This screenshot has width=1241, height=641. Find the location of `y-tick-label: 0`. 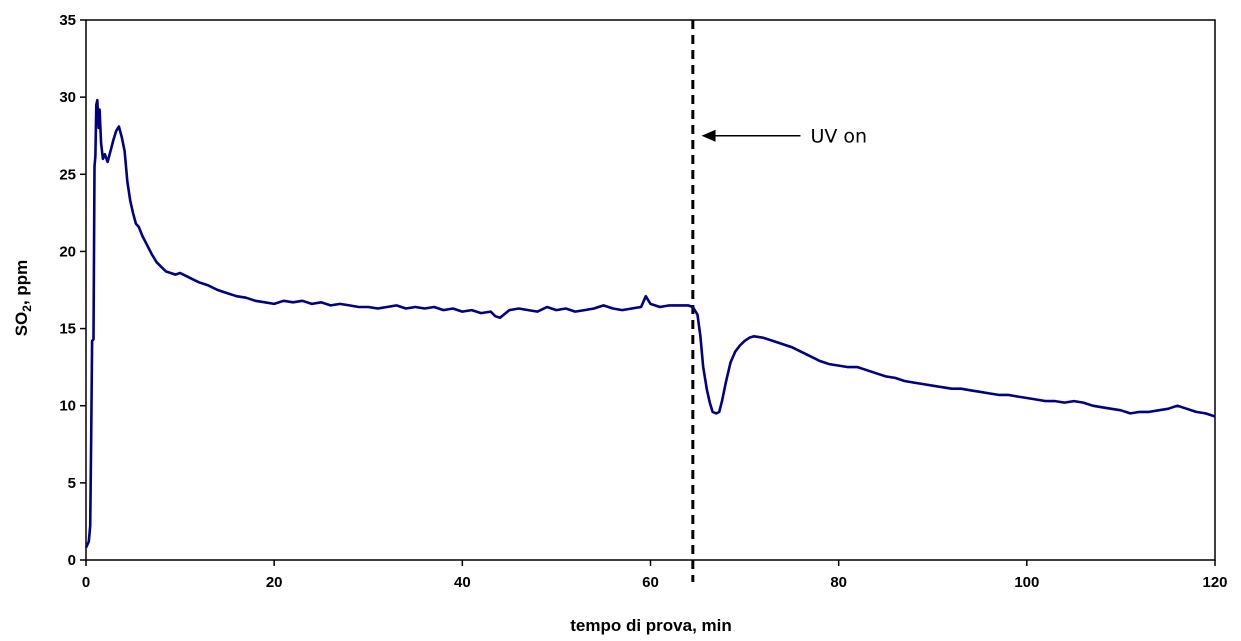

y-tick-label: 0 is located at coordinates (72, 560).